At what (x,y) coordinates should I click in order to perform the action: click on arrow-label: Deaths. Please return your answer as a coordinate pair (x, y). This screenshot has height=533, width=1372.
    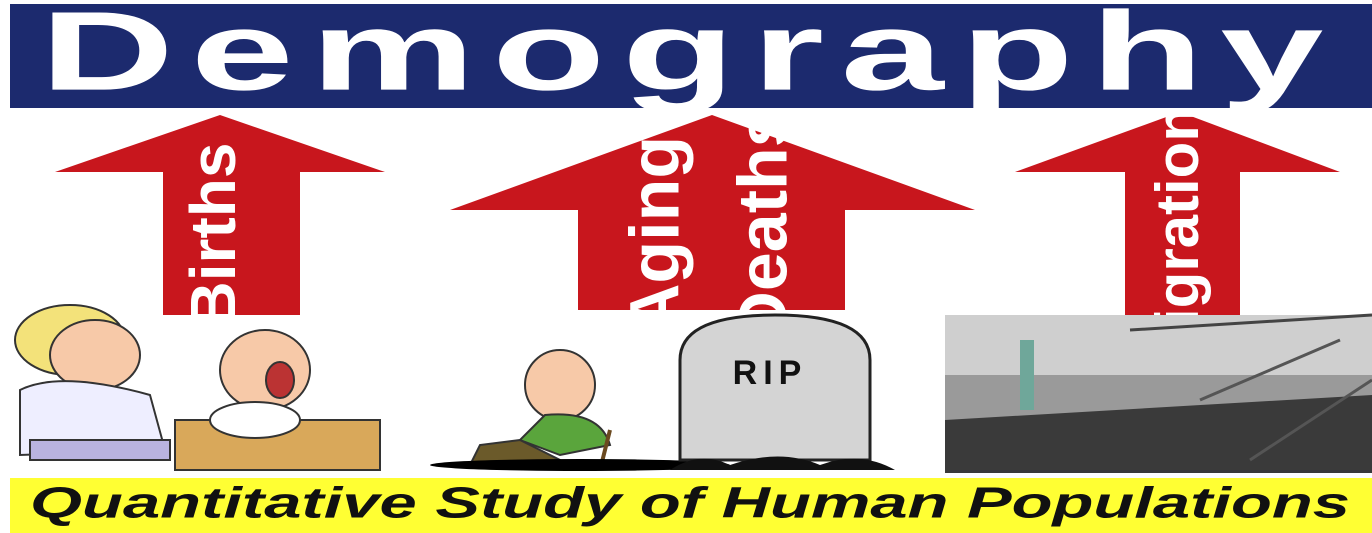
    Looking at the image, I should click on (762, 224).